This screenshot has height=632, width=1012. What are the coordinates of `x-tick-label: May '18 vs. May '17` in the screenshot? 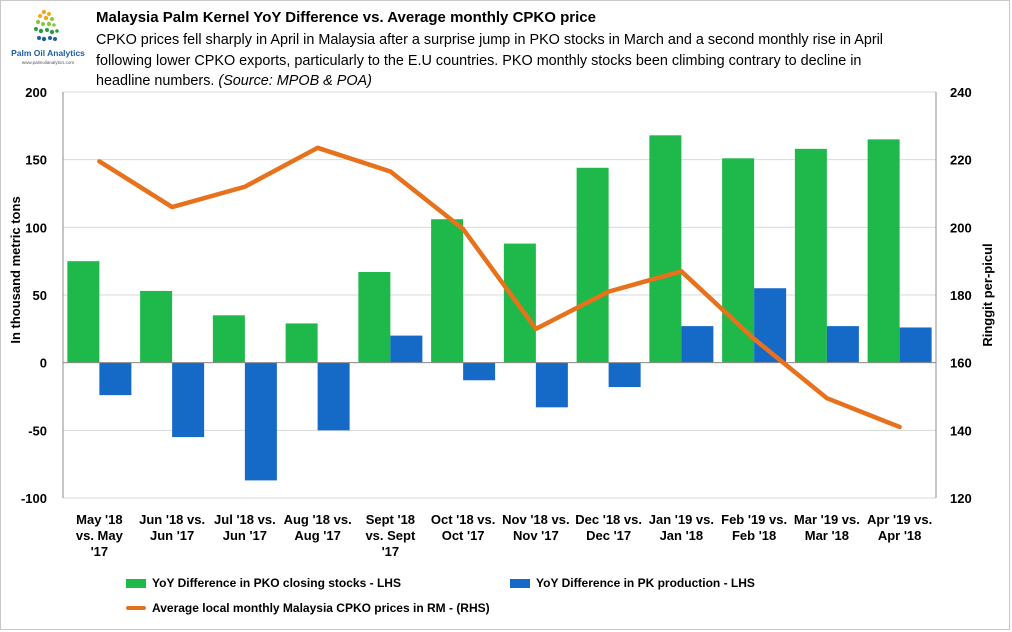 It's located at (100, 535).